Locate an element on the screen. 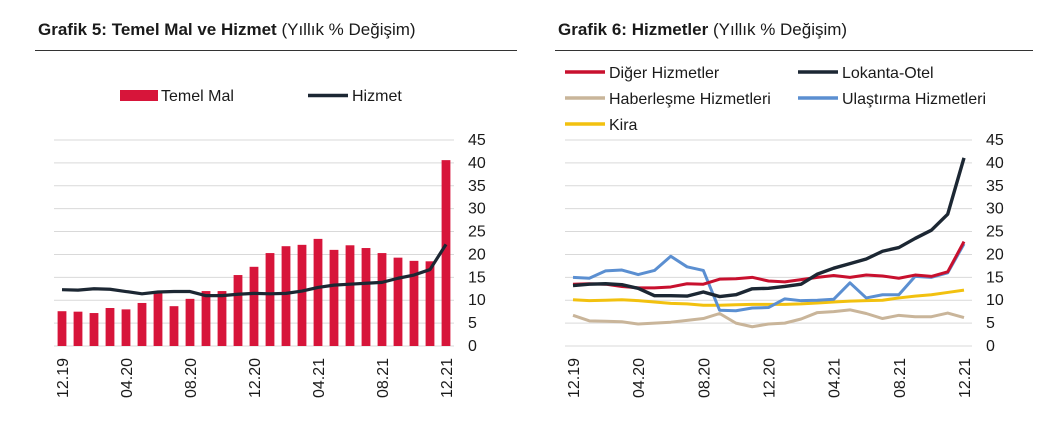 The image size is (1050, 431). legend-label-diger: Diğer Hizmetler is located at coordinates (664, 73).